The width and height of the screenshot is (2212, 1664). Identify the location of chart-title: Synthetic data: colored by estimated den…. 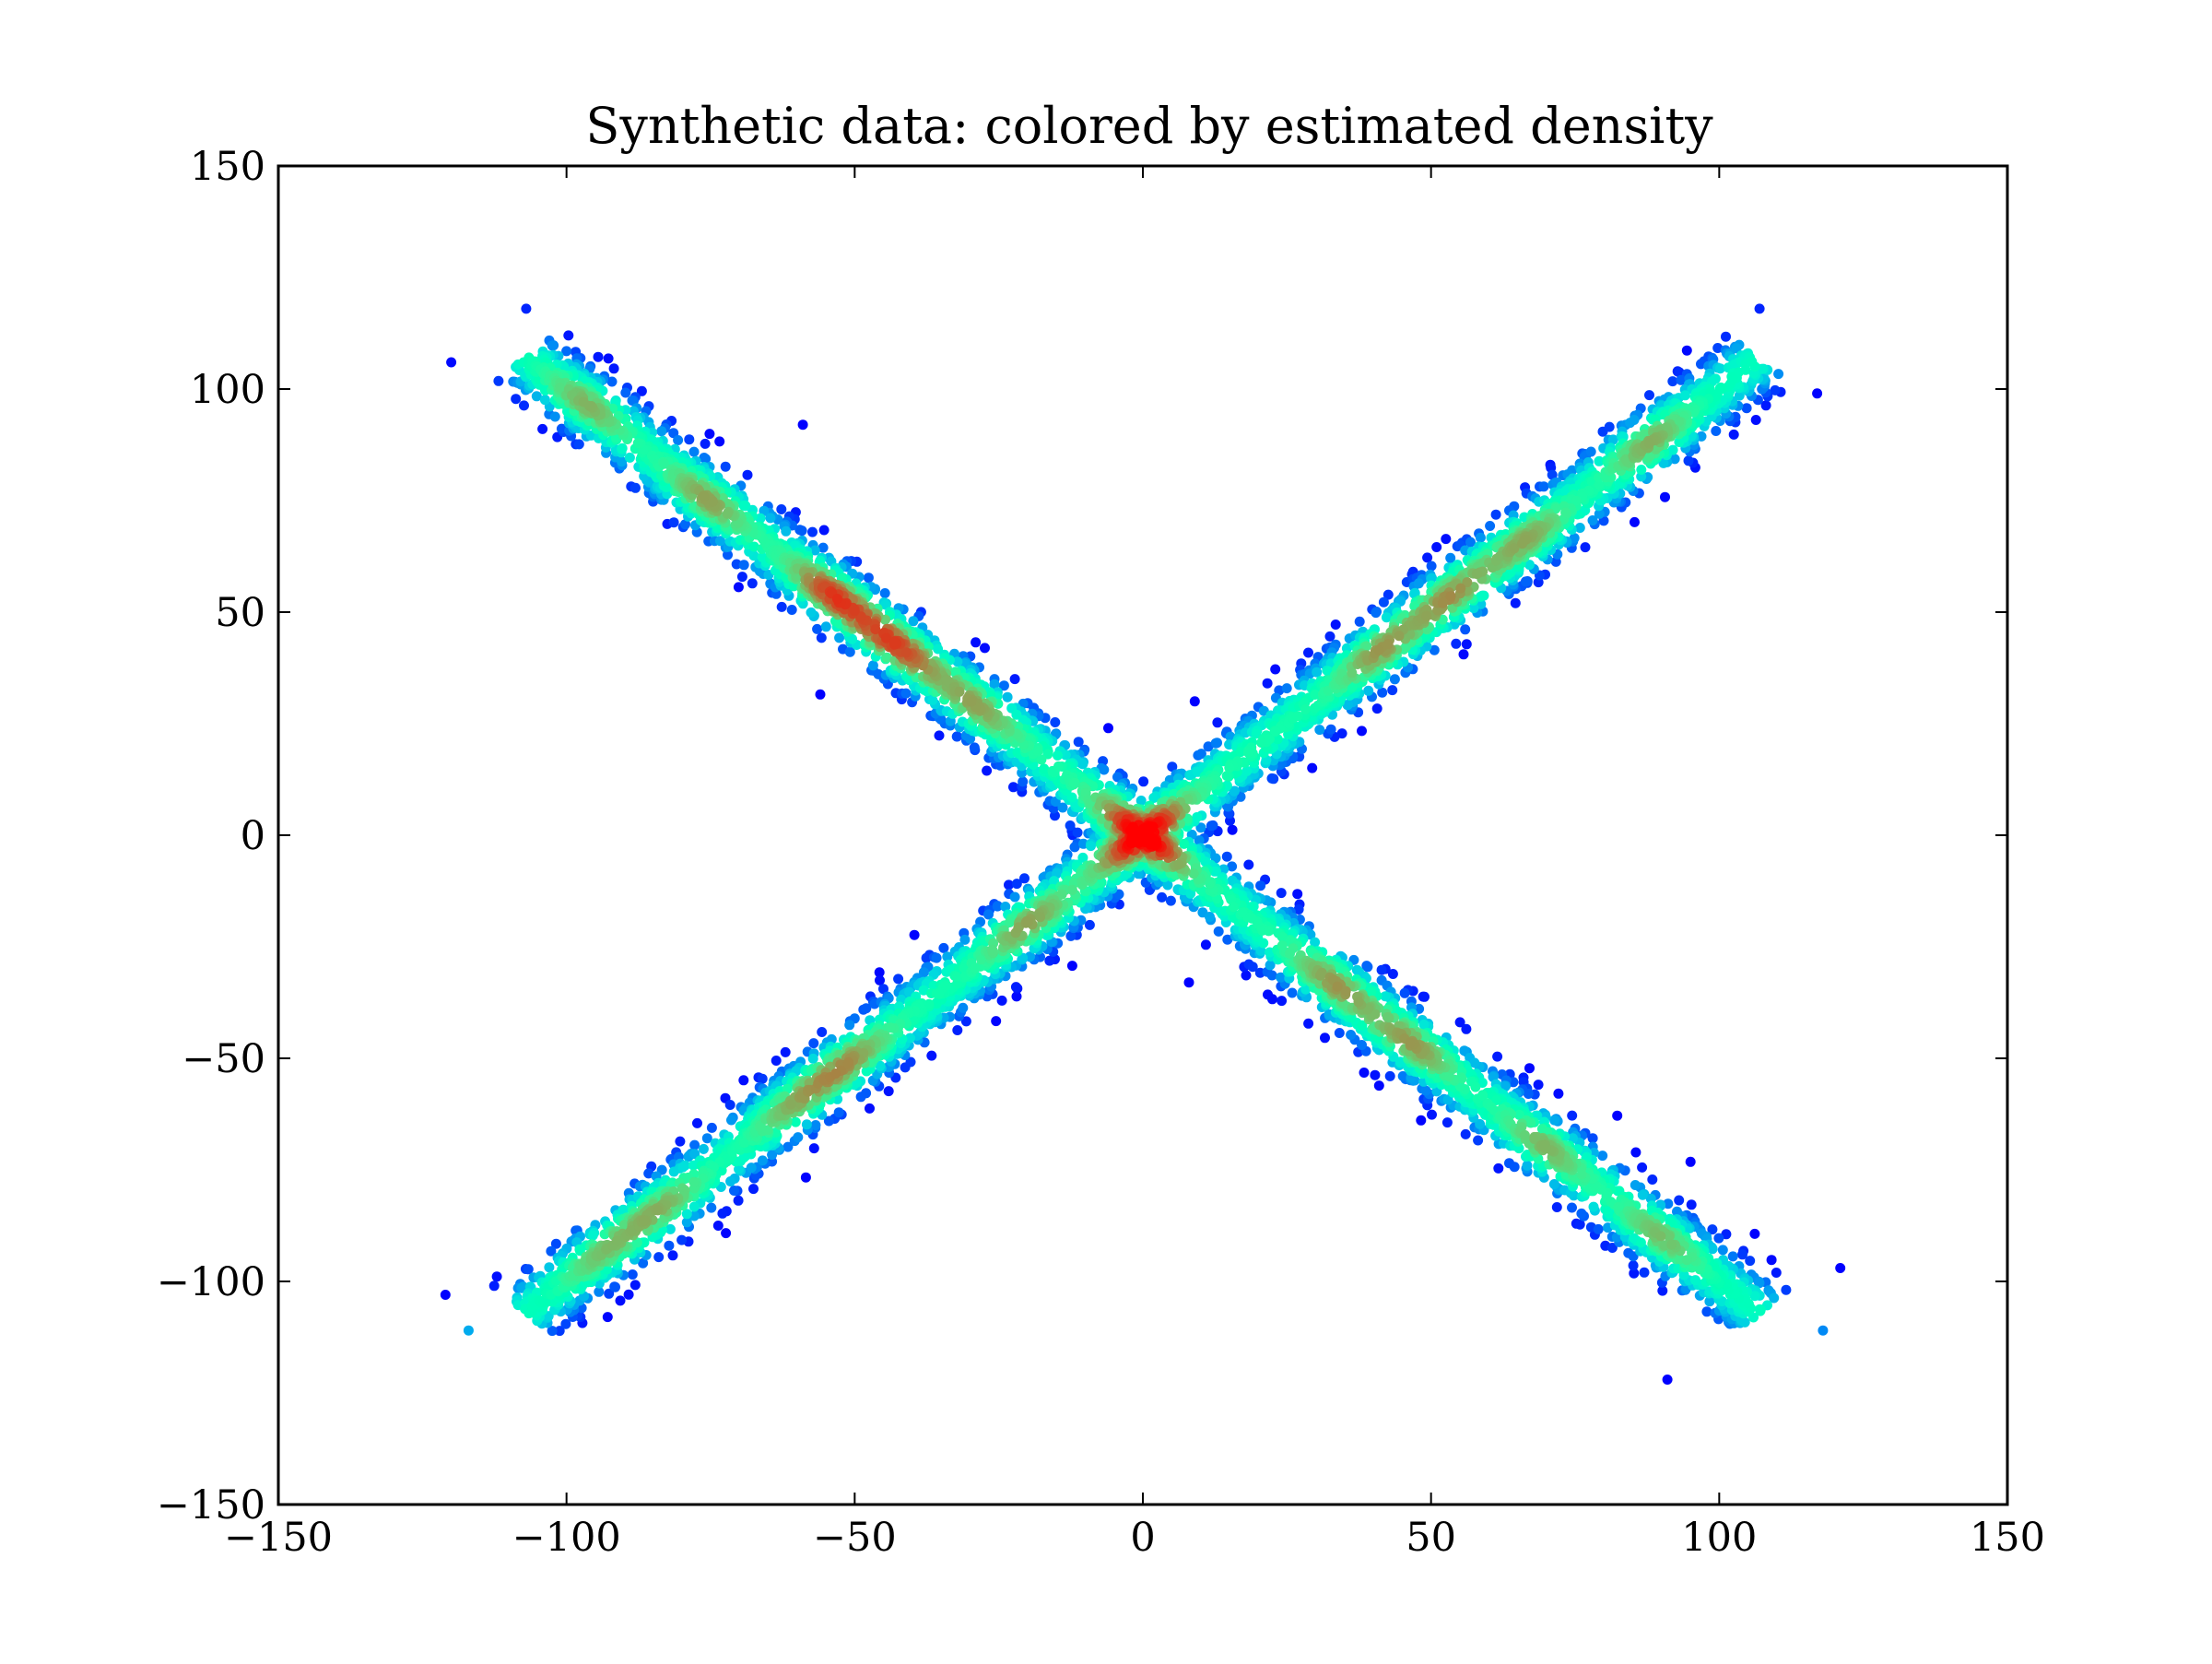
(1149, 126).